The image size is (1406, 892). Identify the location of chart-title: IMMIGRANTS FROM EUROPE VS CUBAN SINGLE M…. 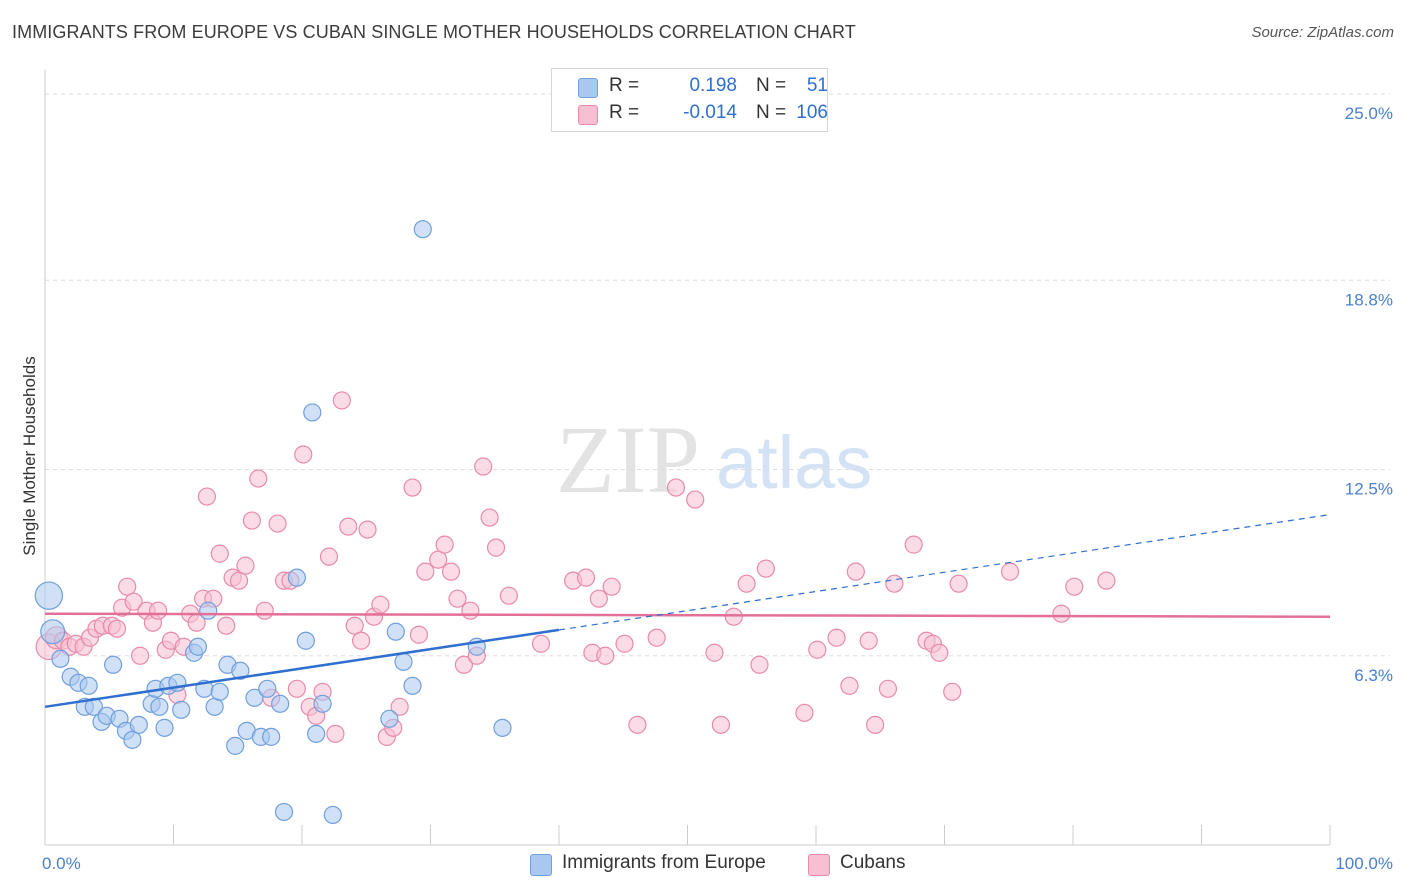
(434, 32).